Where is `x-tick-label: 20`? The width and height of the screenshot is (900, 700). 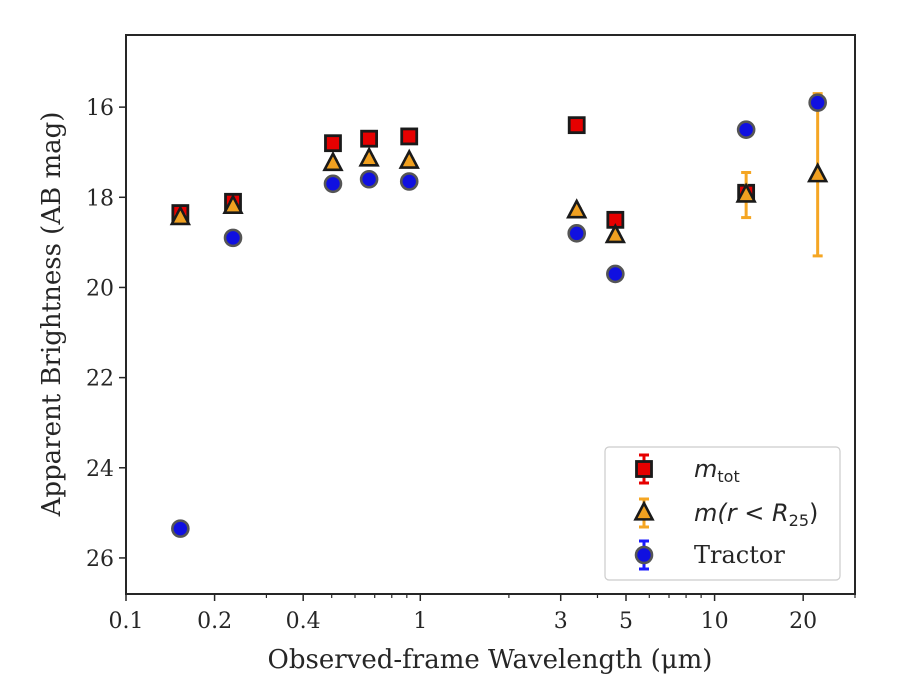
x-tick-label: 20 is located at coordinates (803, 621).